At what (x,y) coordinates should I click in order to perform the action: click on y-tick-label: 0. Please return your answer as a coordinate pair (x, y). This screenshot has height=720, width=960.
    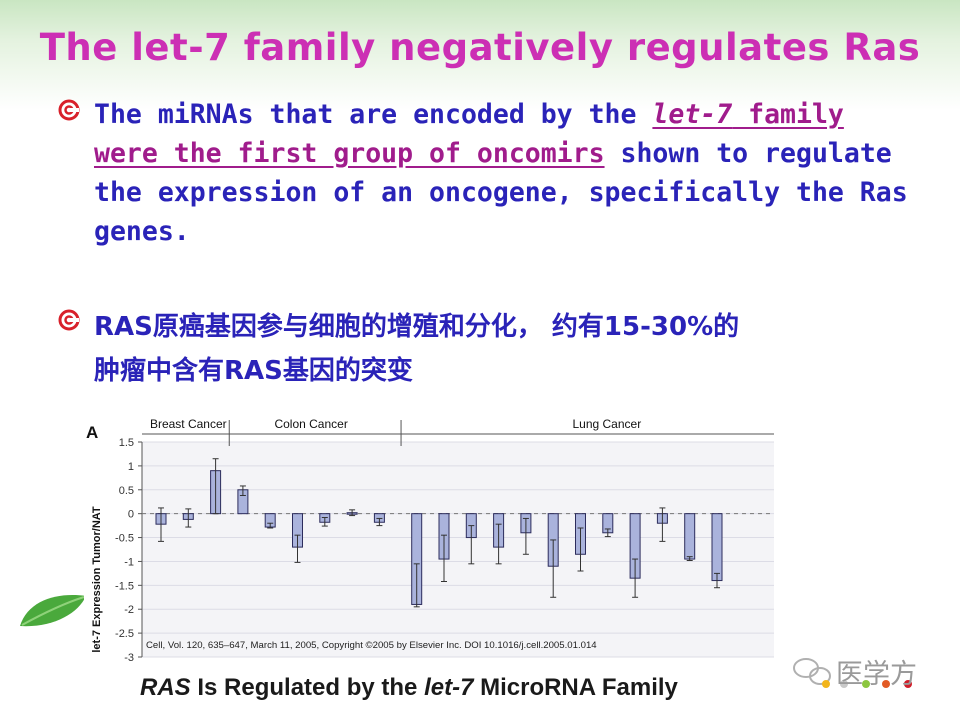
    Looking at the image, I should click on (131, 515).